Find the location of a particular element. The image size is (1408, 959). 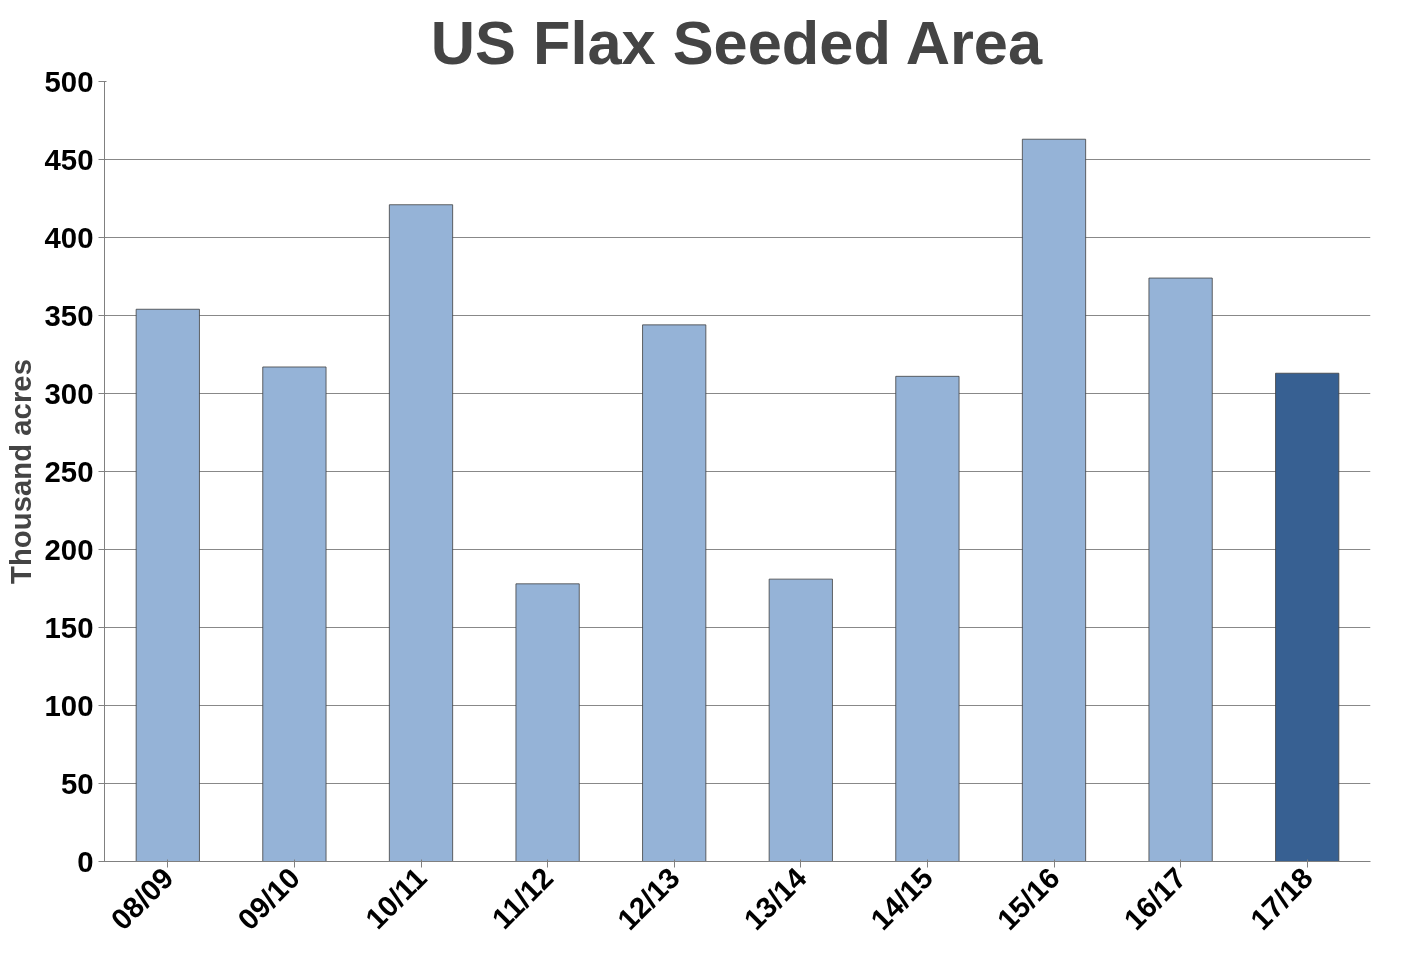

y-axis-title: Thousand acres is located at coordinates (20, 471).